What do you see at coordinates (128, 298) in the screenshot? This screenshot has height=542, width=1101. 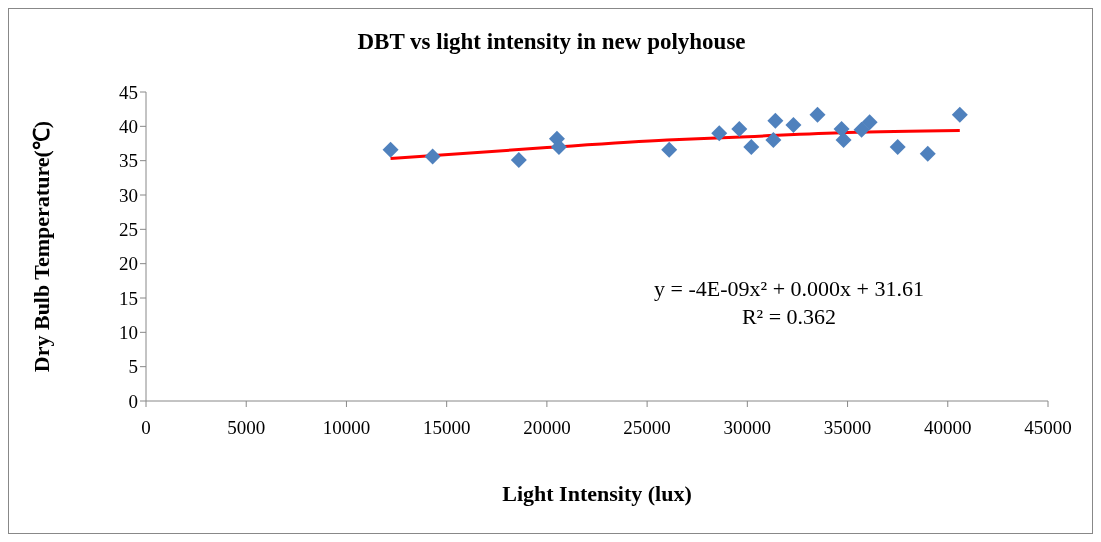 I see `y-tick-label: 15` at bounding box center [128, 298].